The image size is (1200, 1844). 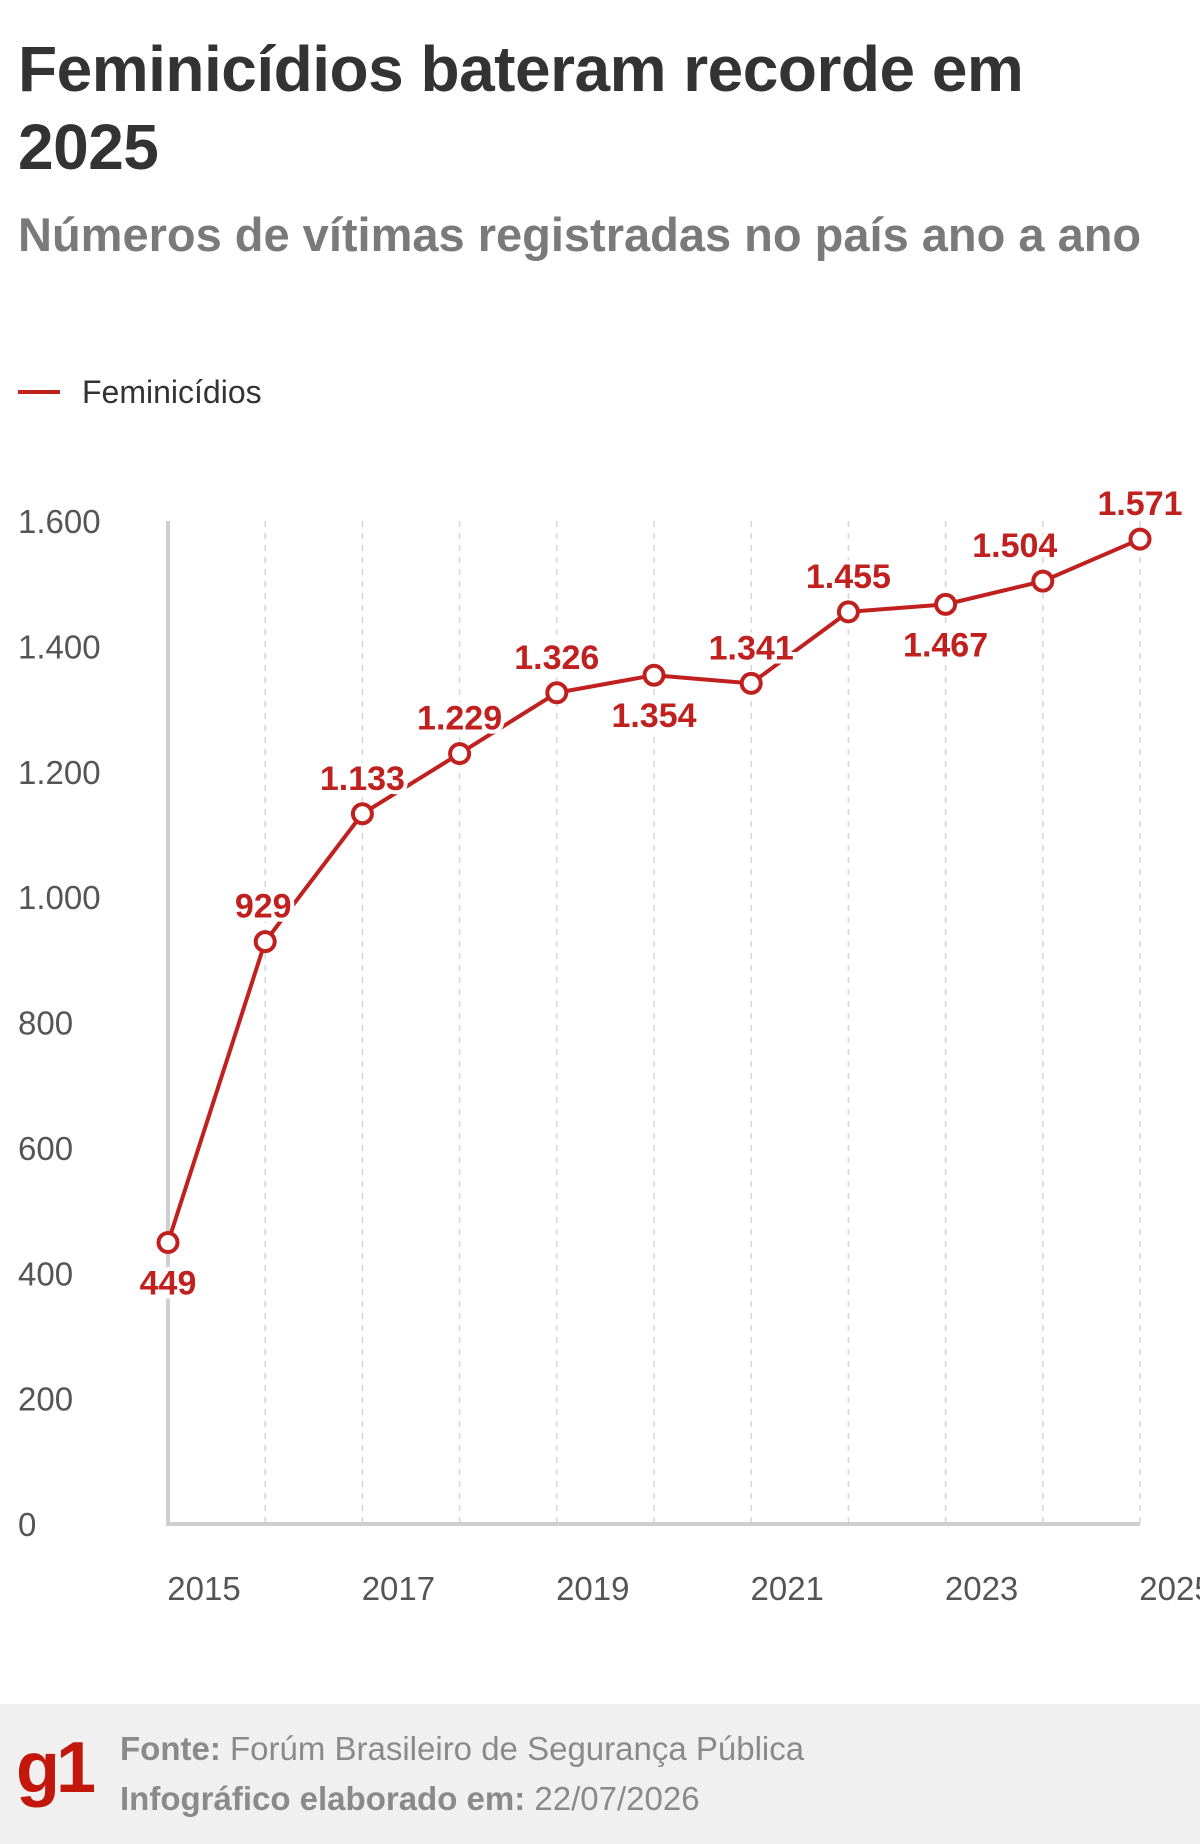 I want to click on y-tick-label: 400, so click(x=45, y=1273).